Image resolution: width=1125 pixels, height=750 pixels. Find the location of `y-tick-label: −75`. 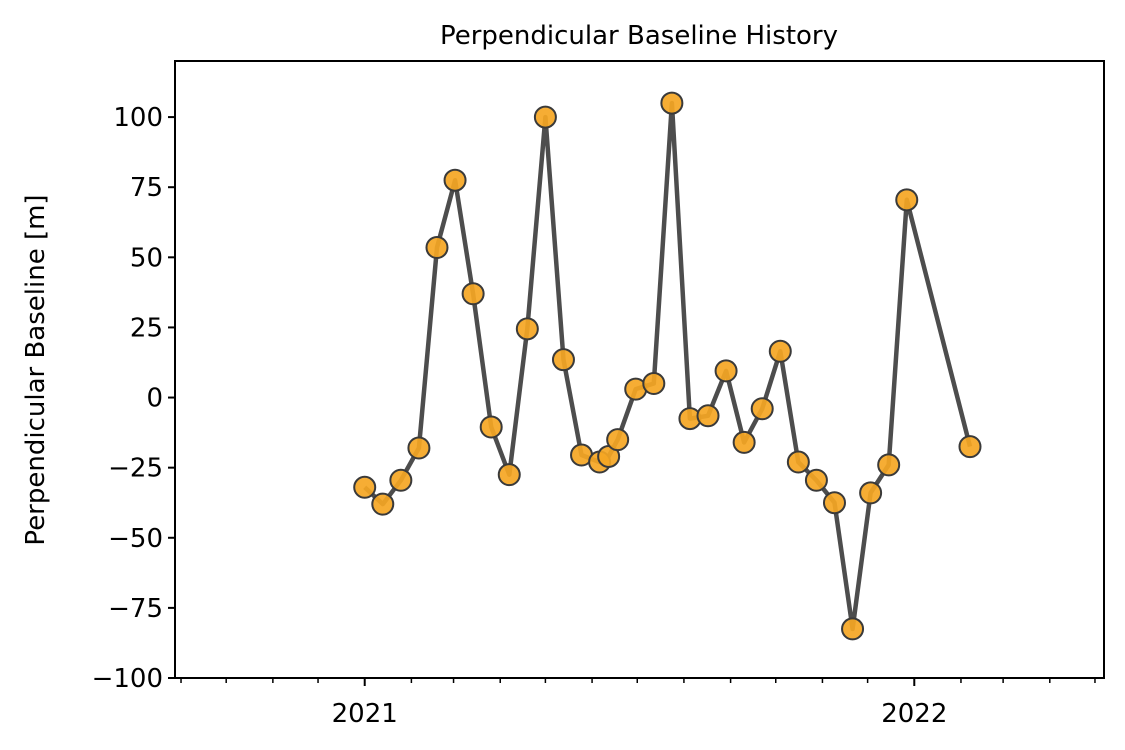

y-tick-label: −75 is located at coordinates (135, 609).